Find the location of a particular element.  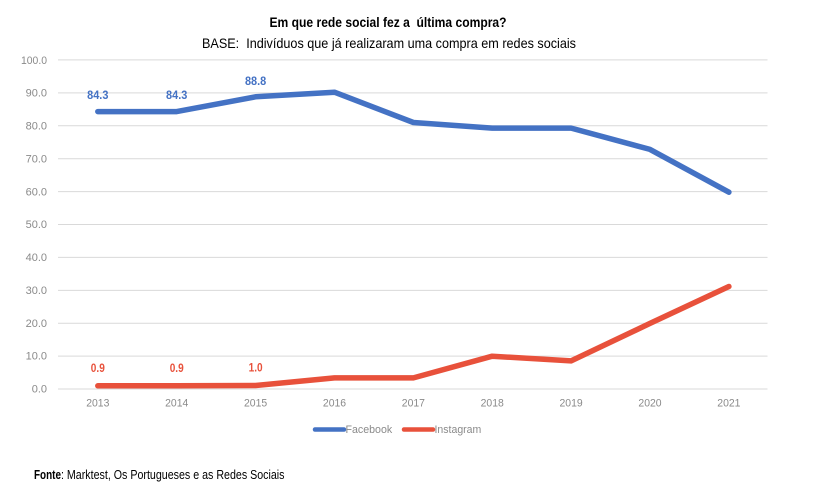

svg-text: 2021 is located at coordinates (728, 404).